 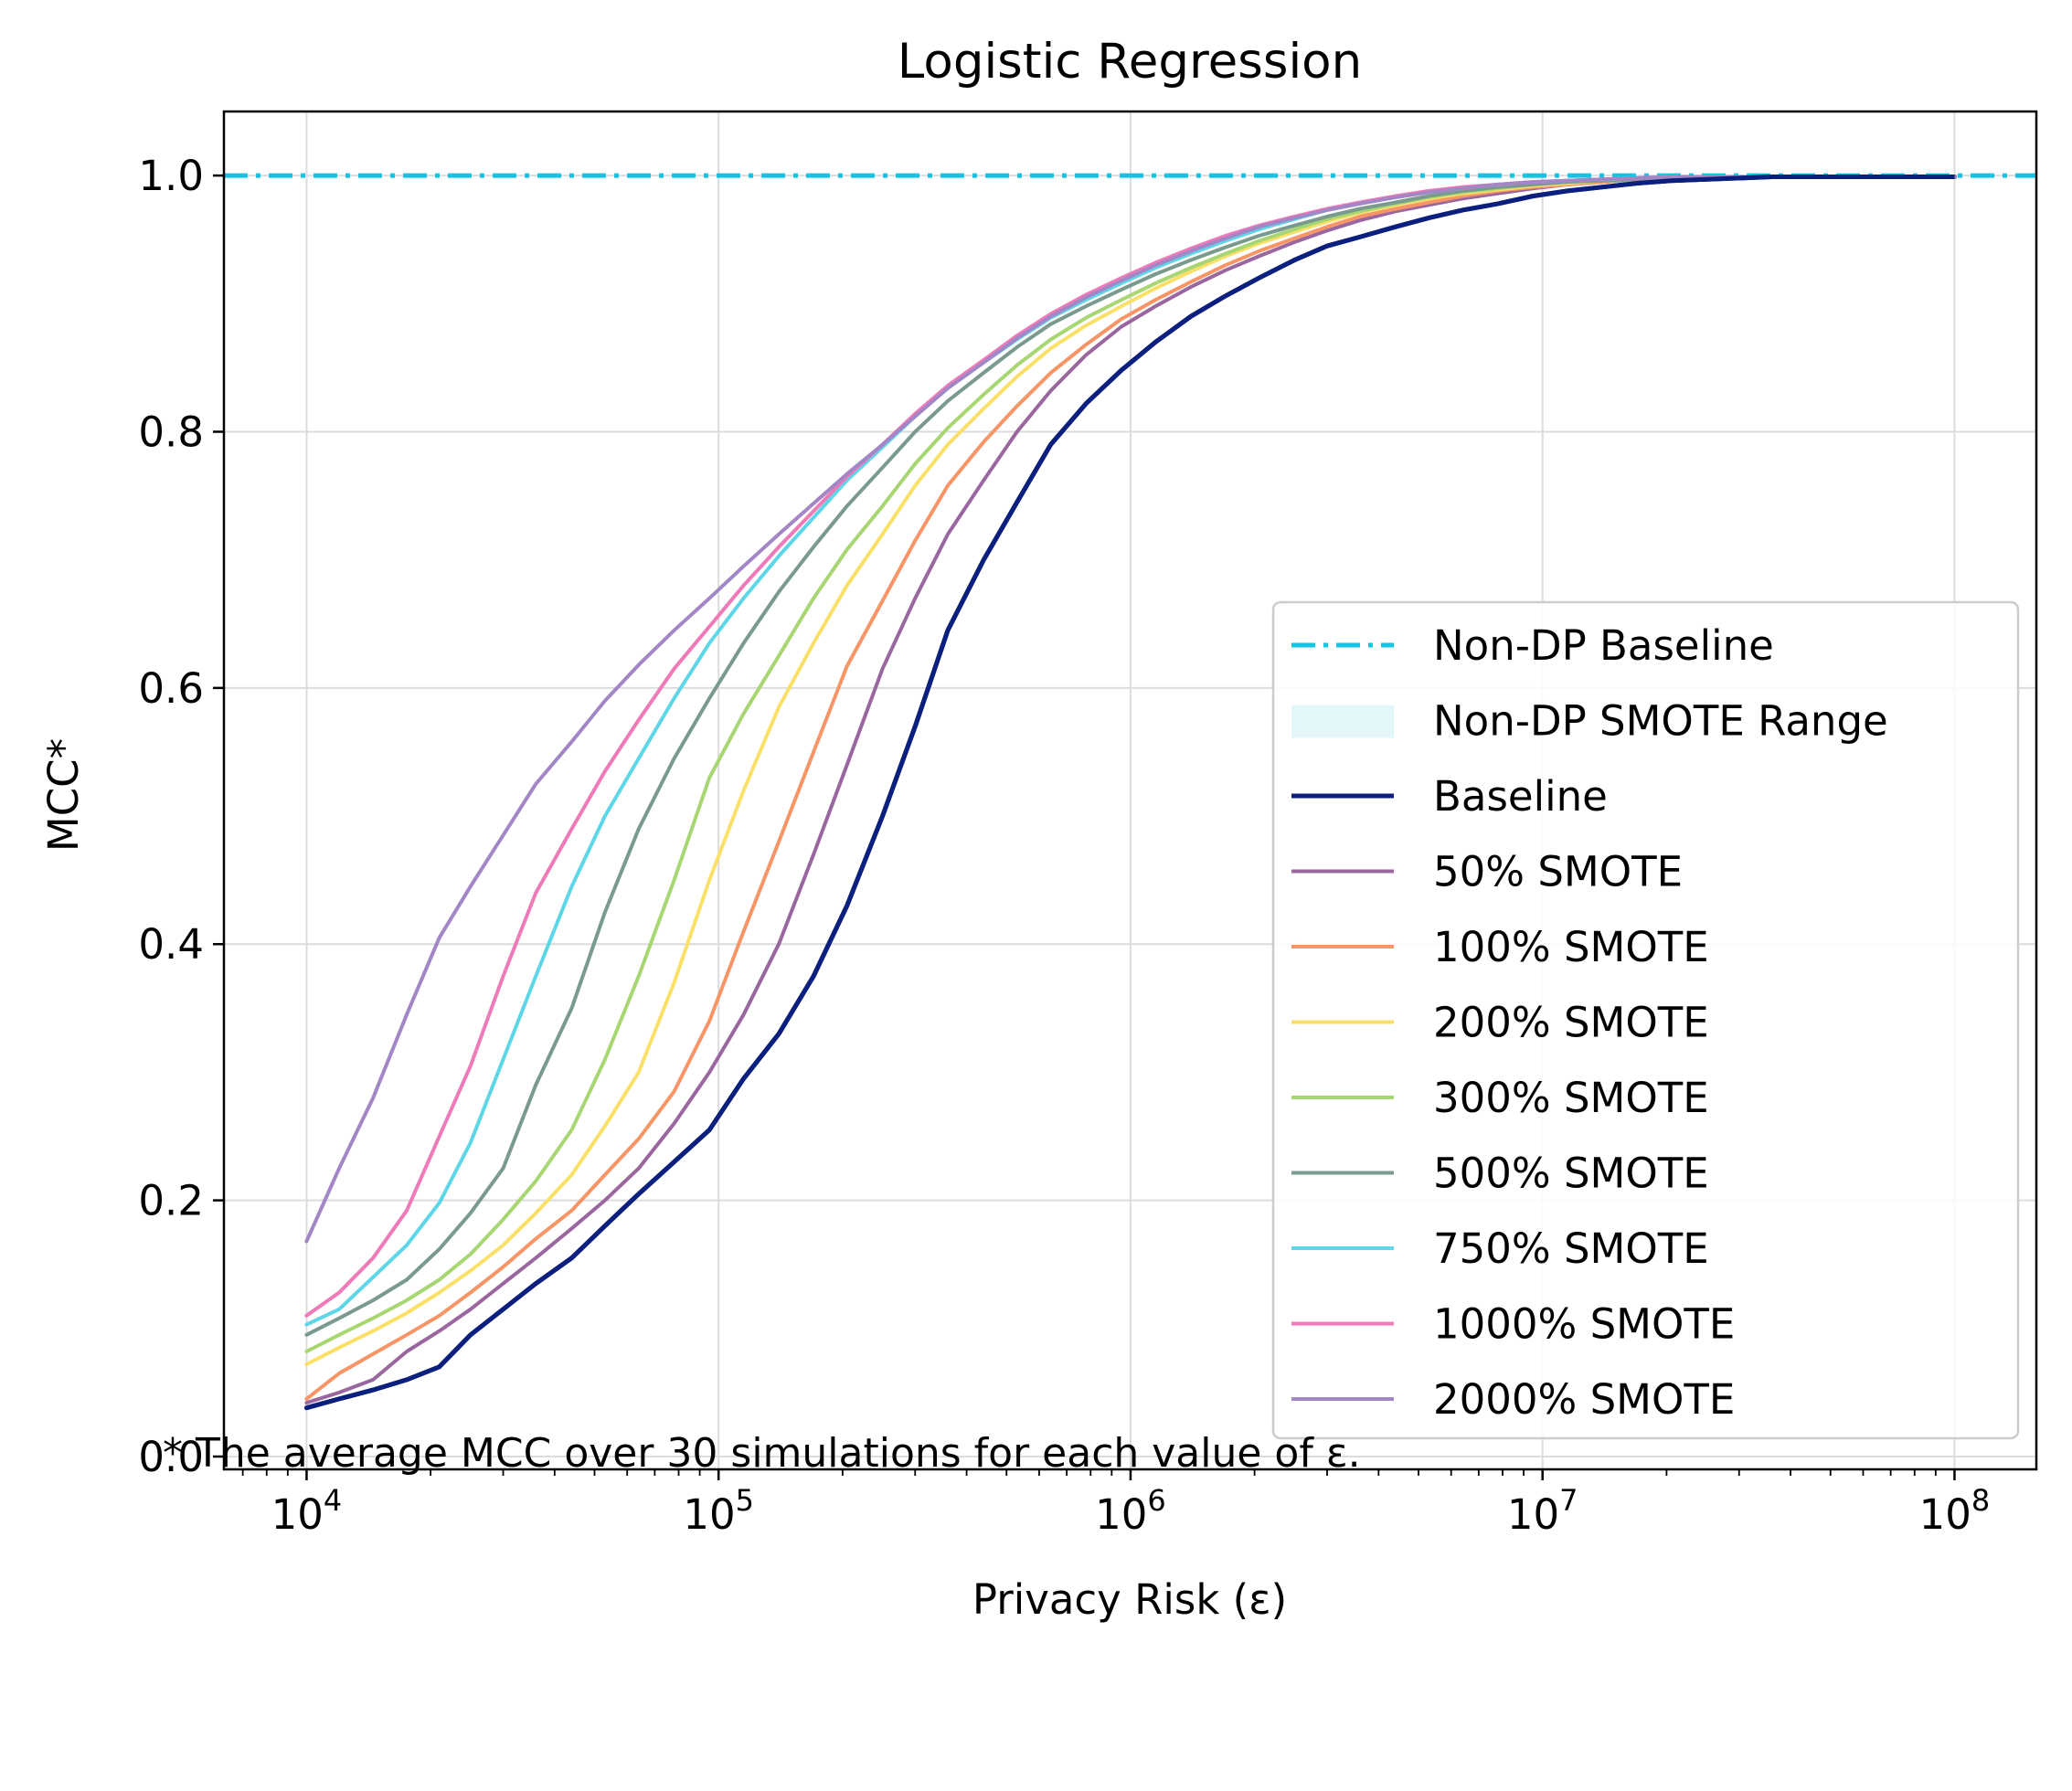 I want to click on y-tick-label: 0.2, so click(x=171, y=1201).